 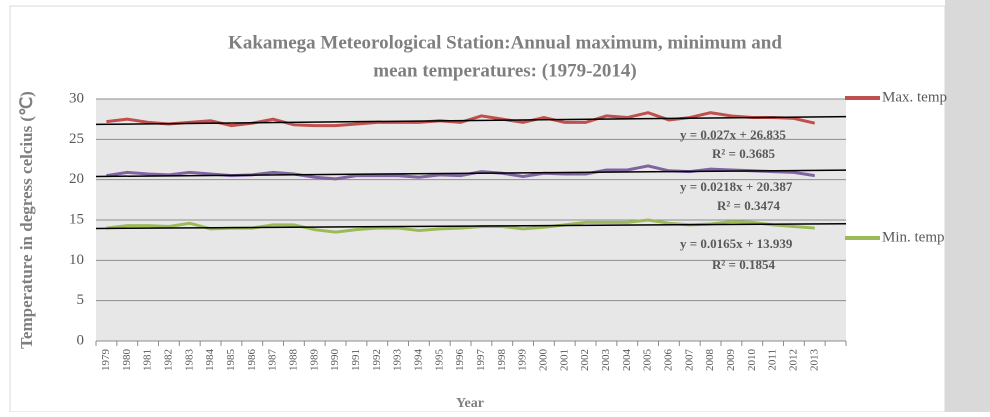 I want to click on trend-r2: R² = 0.3474, so click(x=748, y=205).